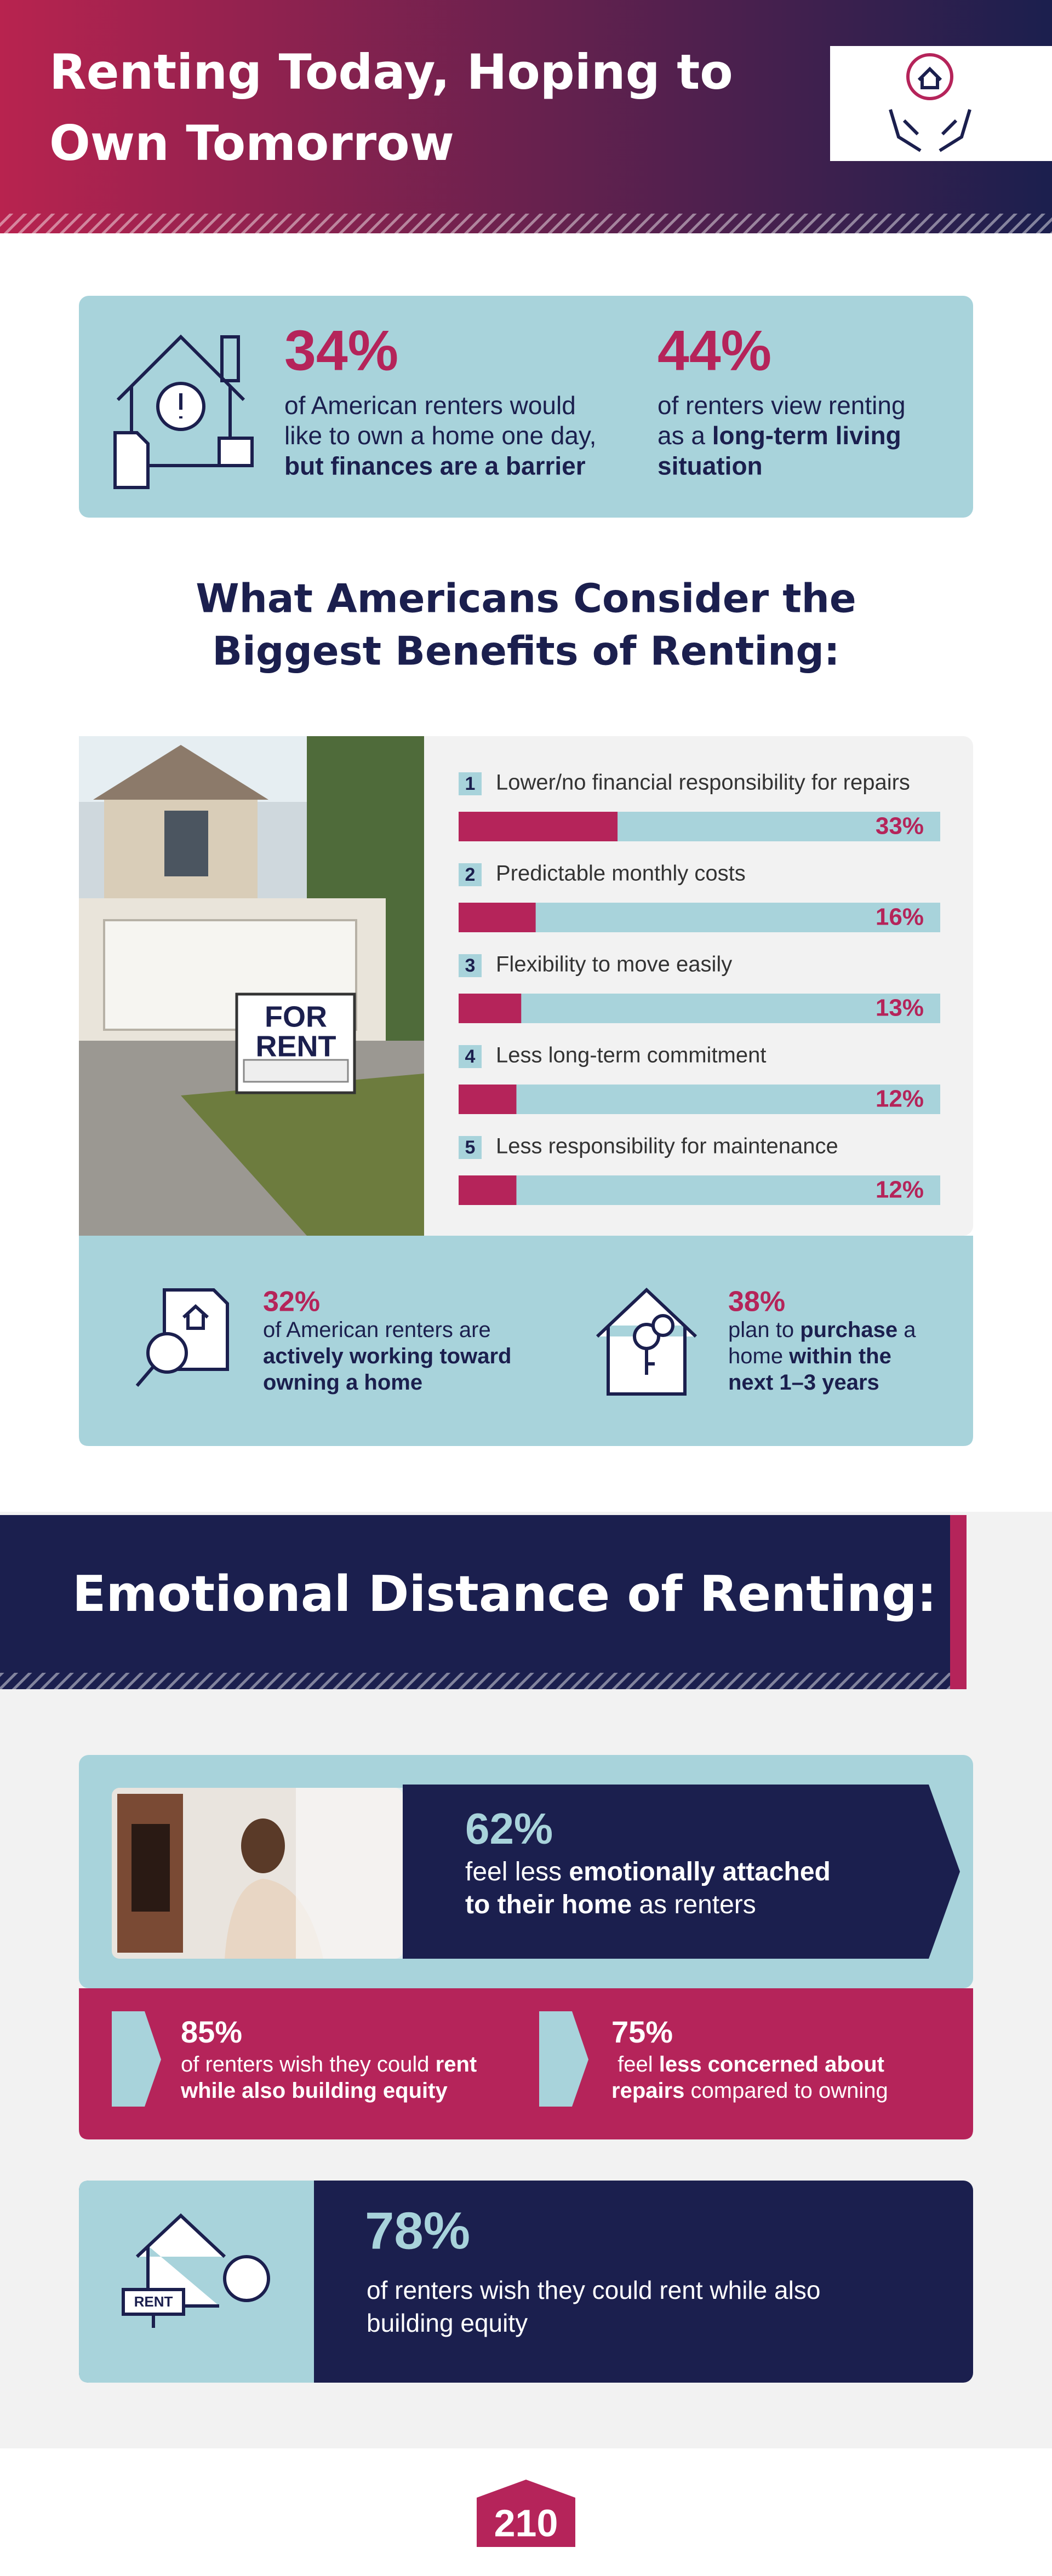 The width and height of the screenshot is (1052, 2576). What do you see at coordinates (642, 2032) in the screenshot?
I see `stat-value: 75%` at bounding box center [642, 2032].